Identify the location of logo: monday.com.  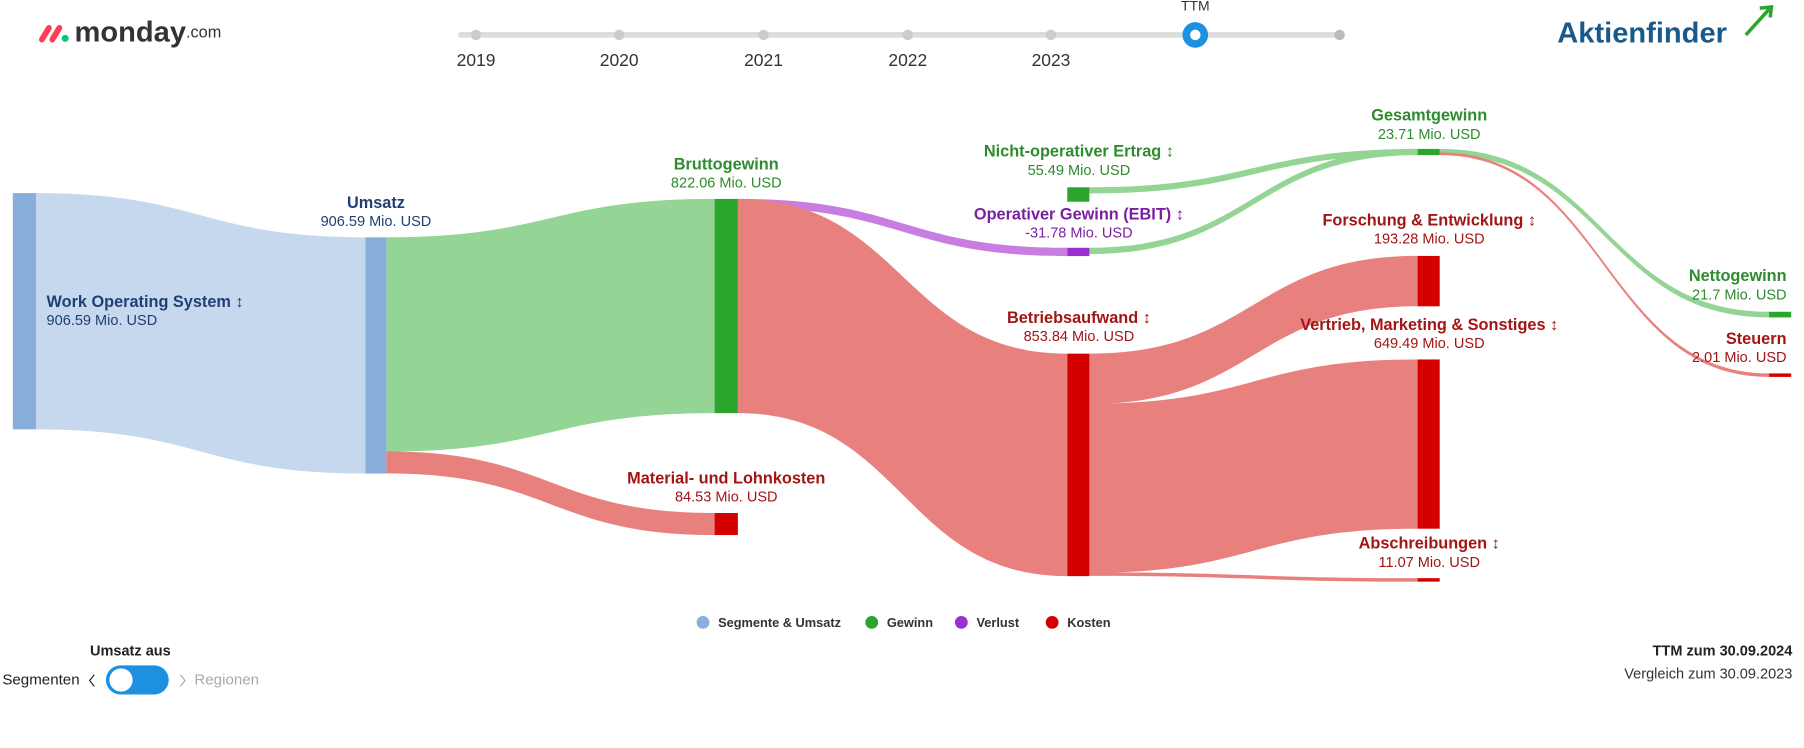
(129, 32).